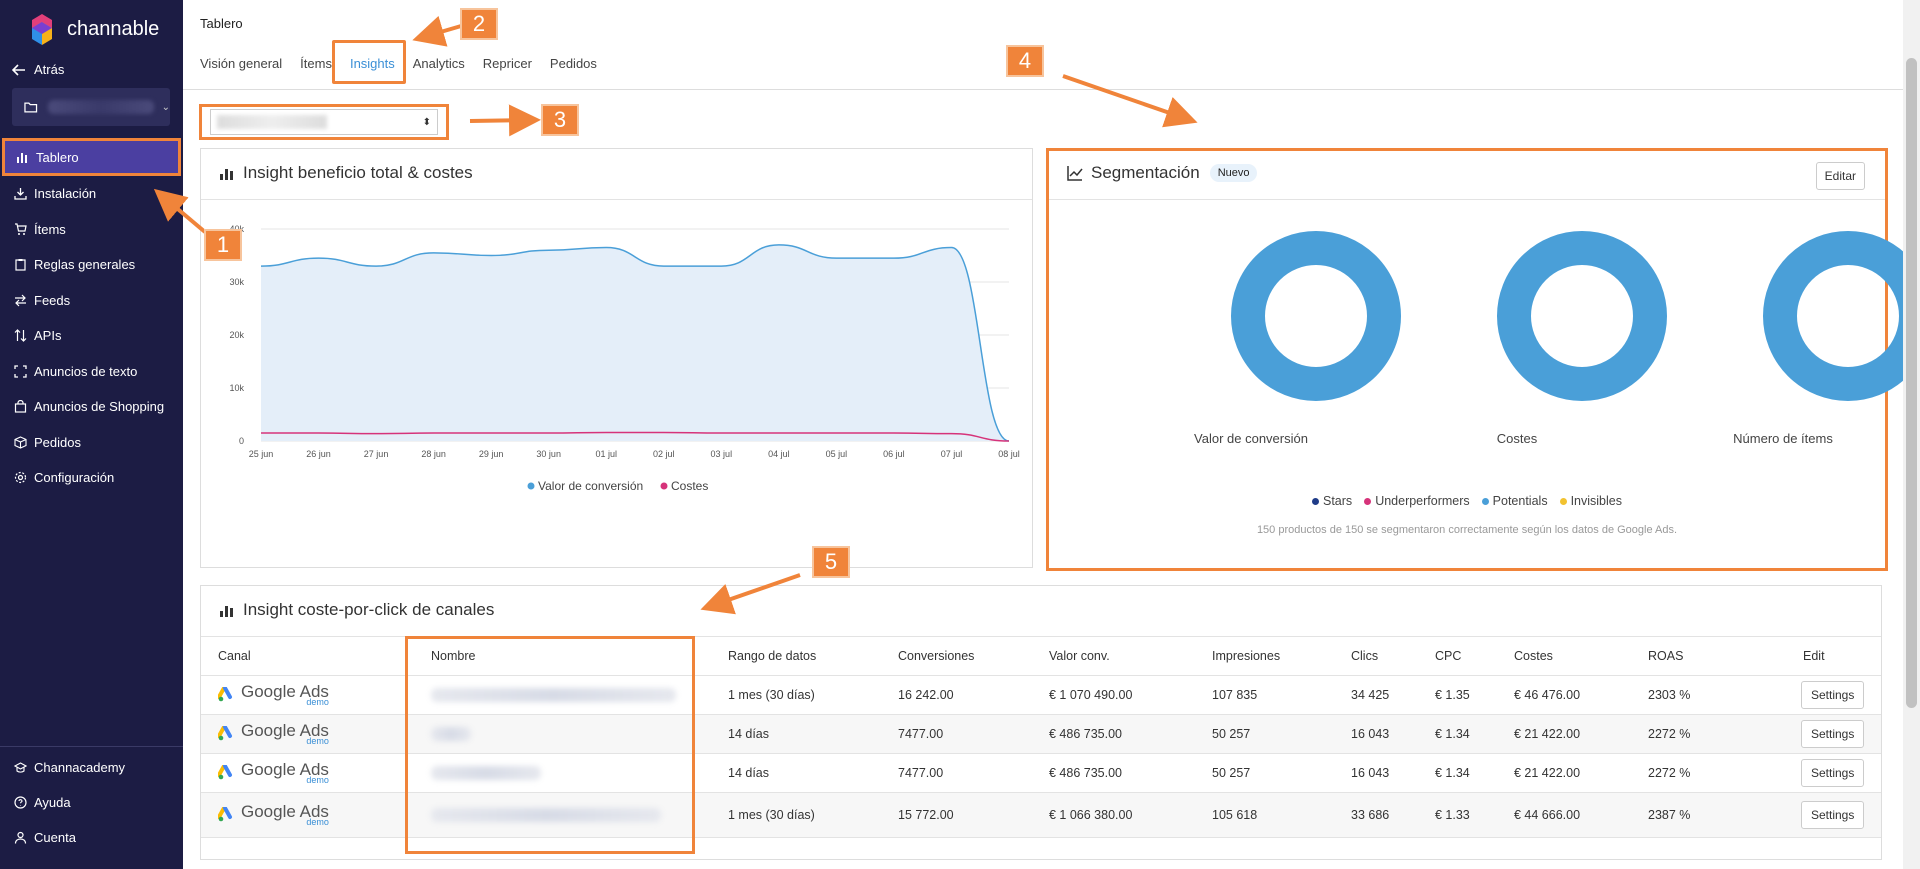  I want to click on project-selector: ⌄, so click(91, 107).